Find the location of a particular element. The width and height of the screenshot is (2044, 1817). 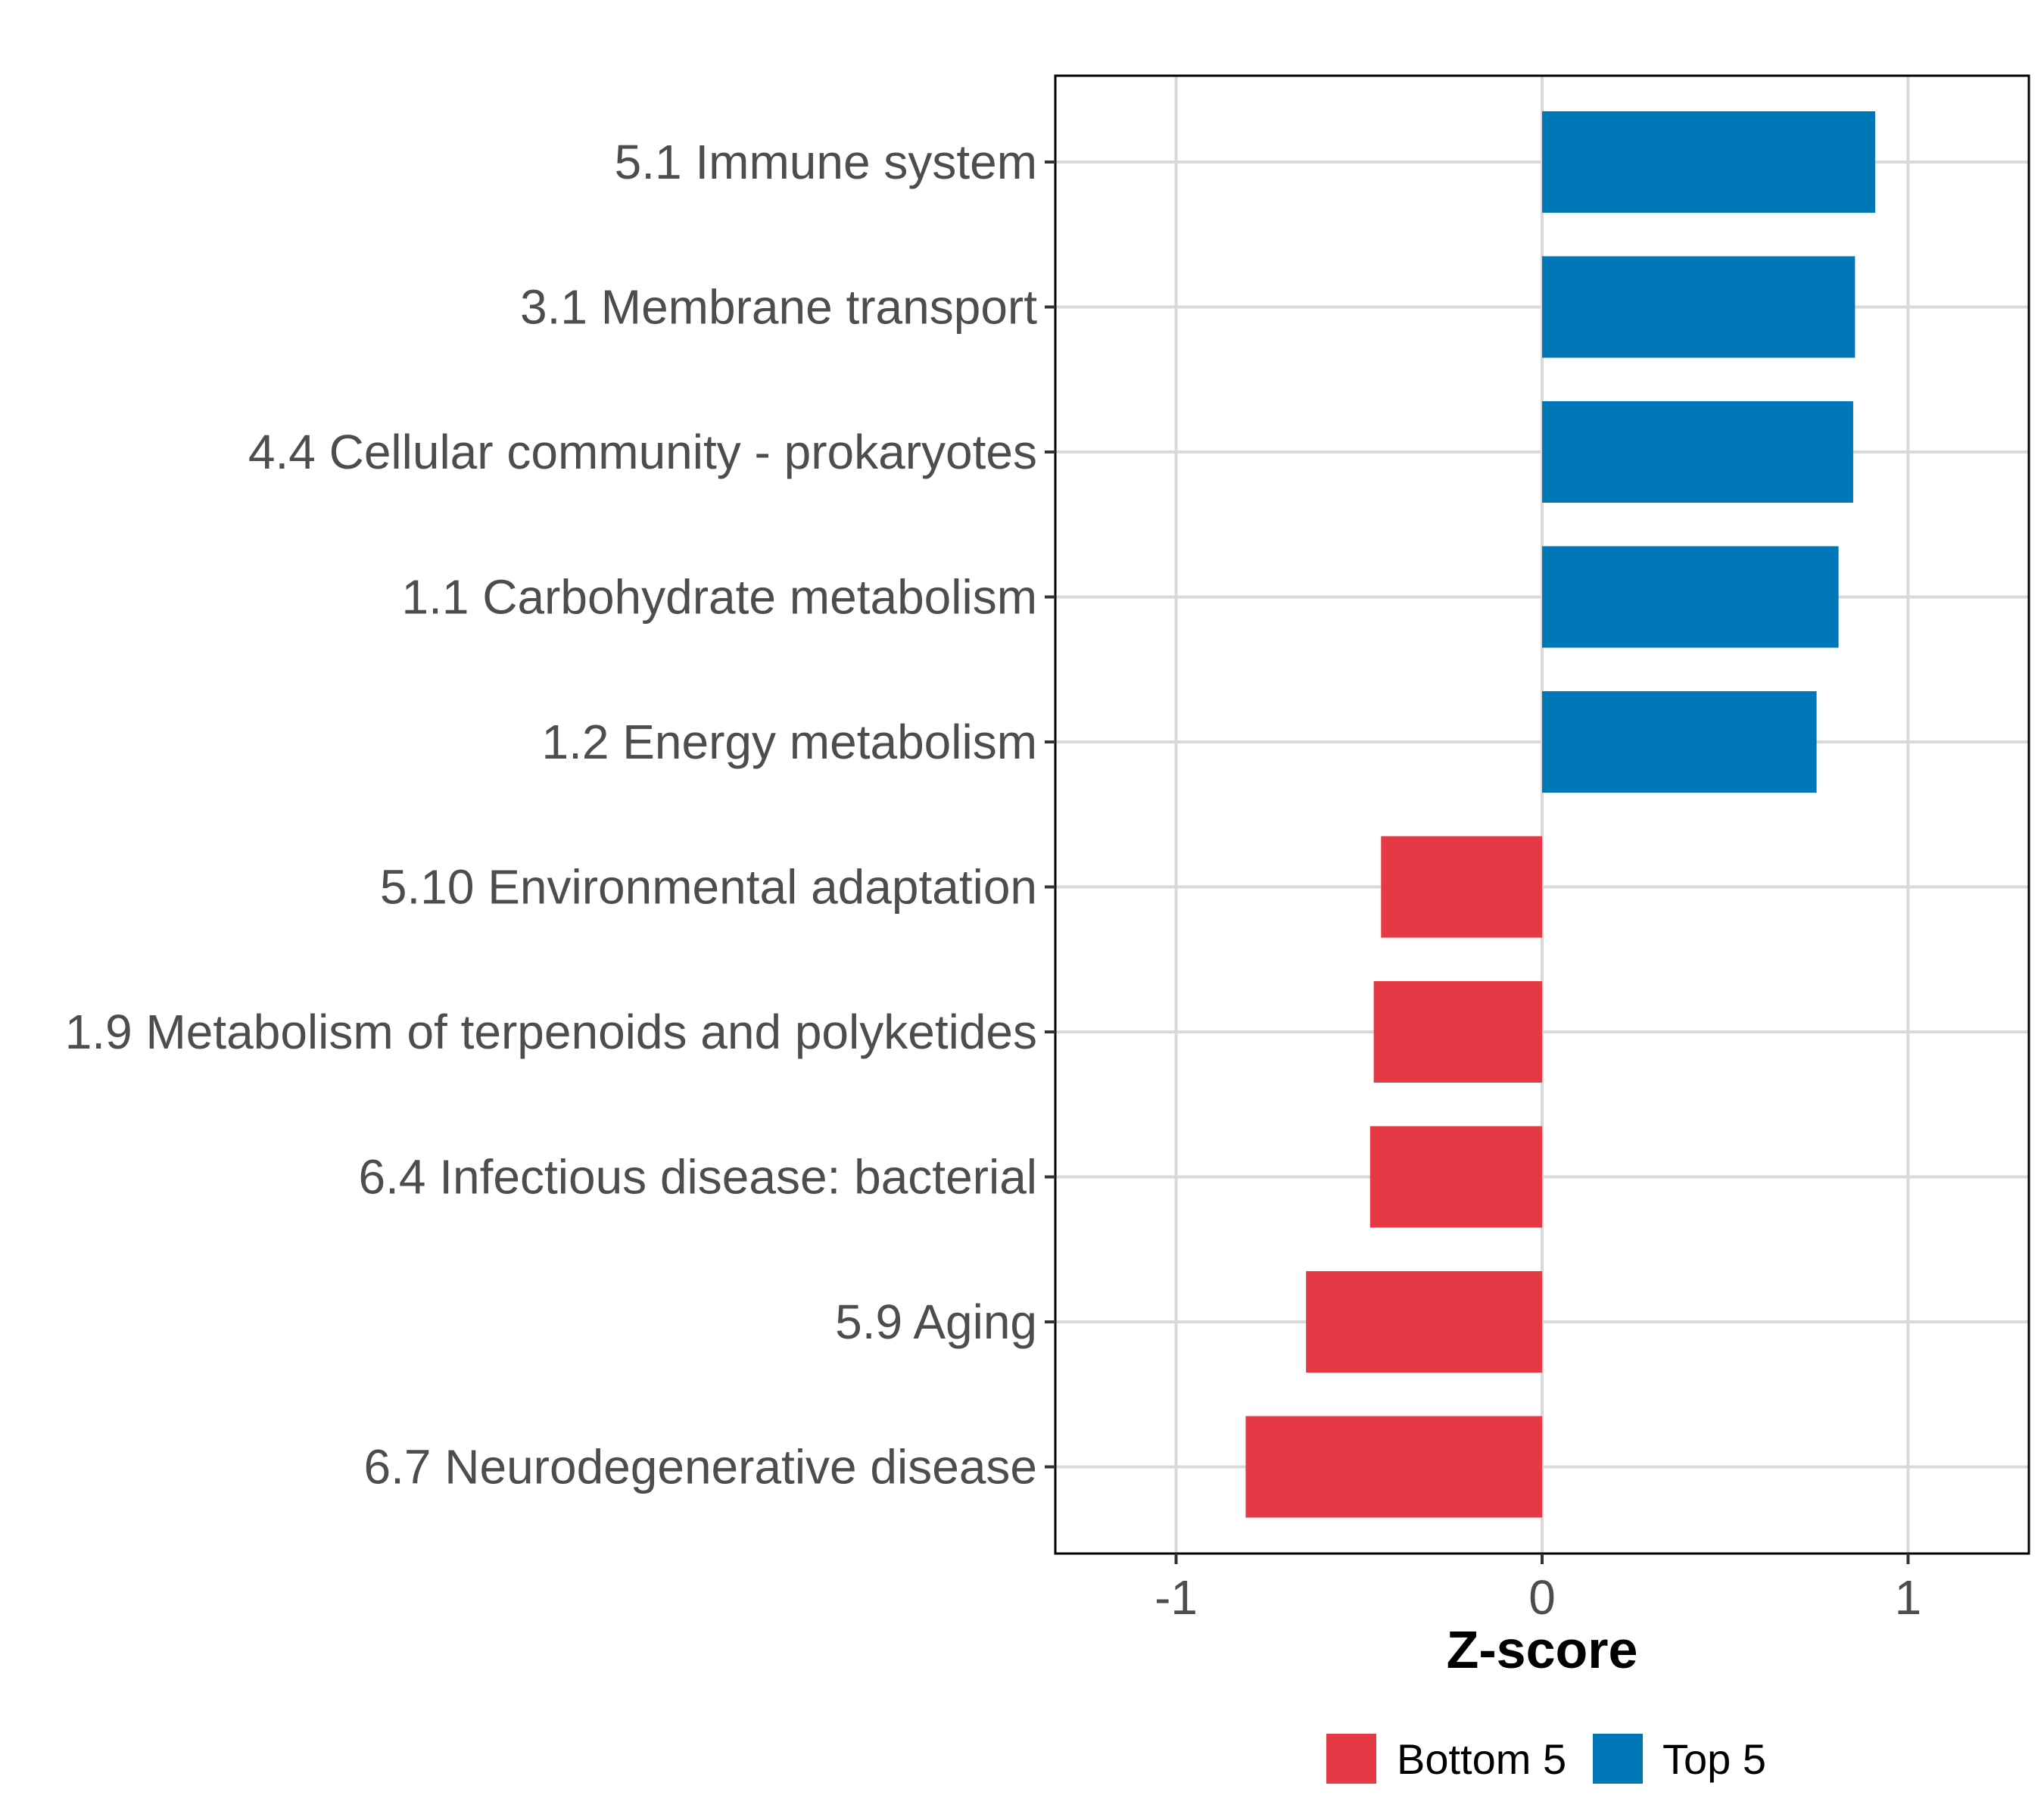

x-tick-label-0: -1 is located at coordinates (1176, 1597).